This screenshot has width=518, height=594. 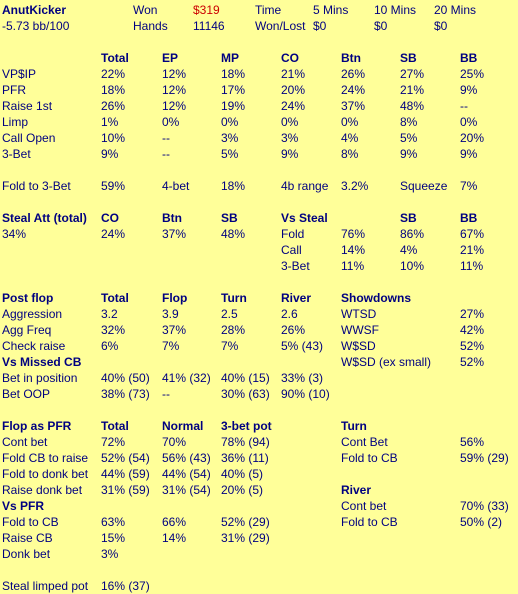 I want to click on preflop-row-label: PFR, so click(x=14, y=90).